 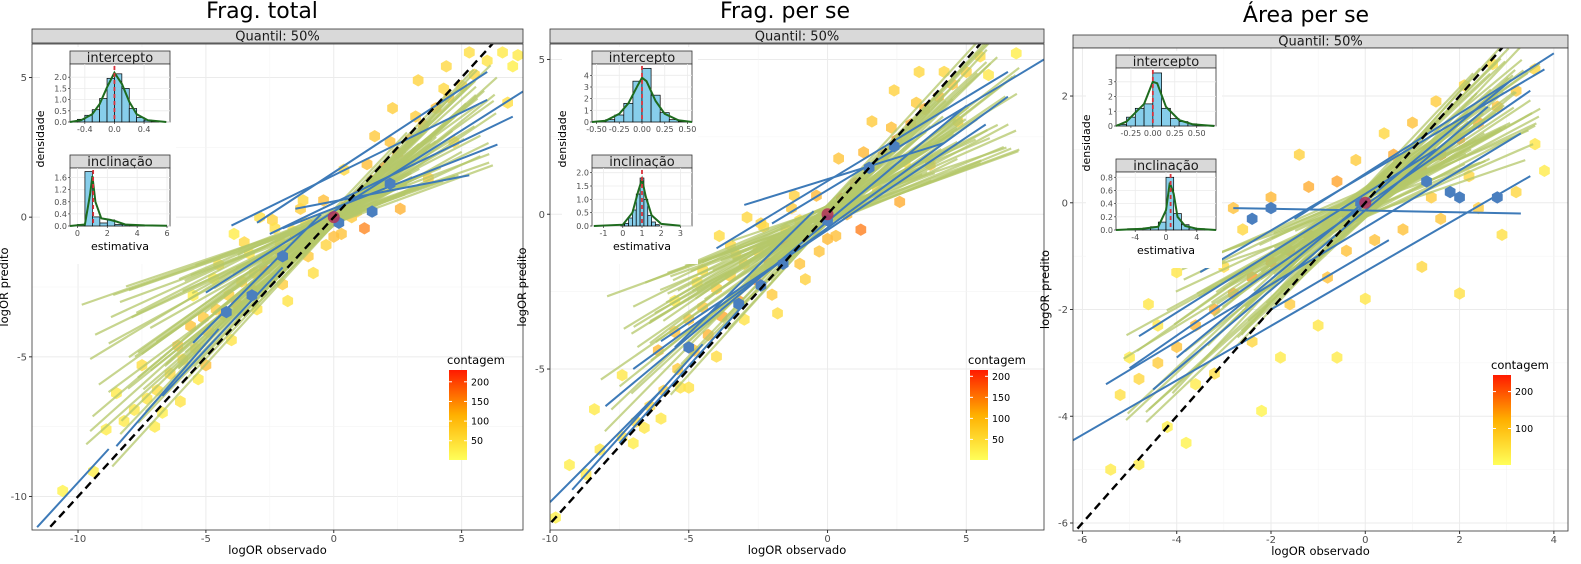 What do you see at coordinates (277, 37) in the screenshot?
I see `facet-strip-label: Quantil: 50%` at bounding box center [277, 37].